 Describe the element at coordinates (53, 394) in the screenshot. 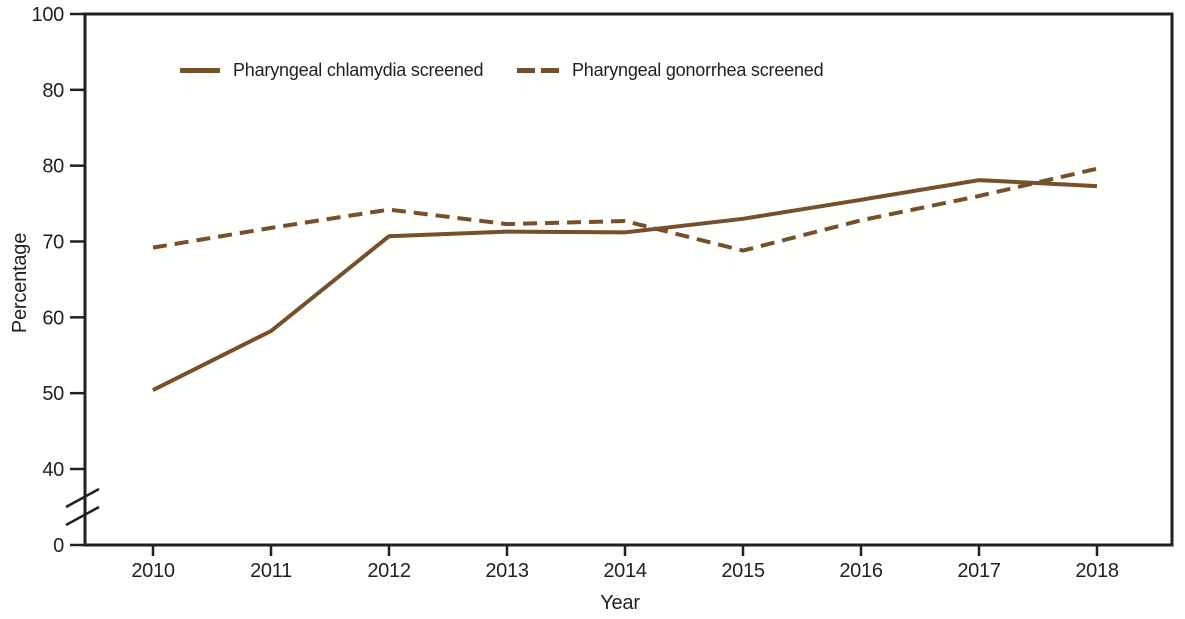

I see `y-tick-label: 50` at that location.